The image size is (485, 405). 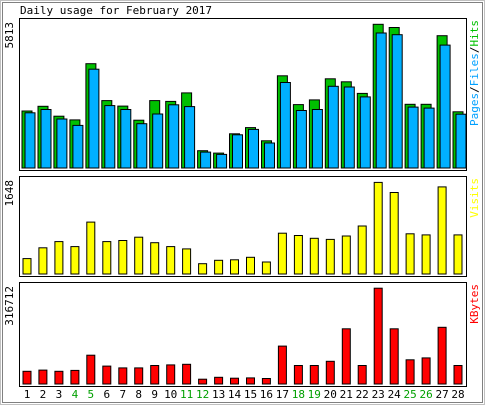 I want to click on x-tick-label-day-16: 16, so click(x=266, y=394).